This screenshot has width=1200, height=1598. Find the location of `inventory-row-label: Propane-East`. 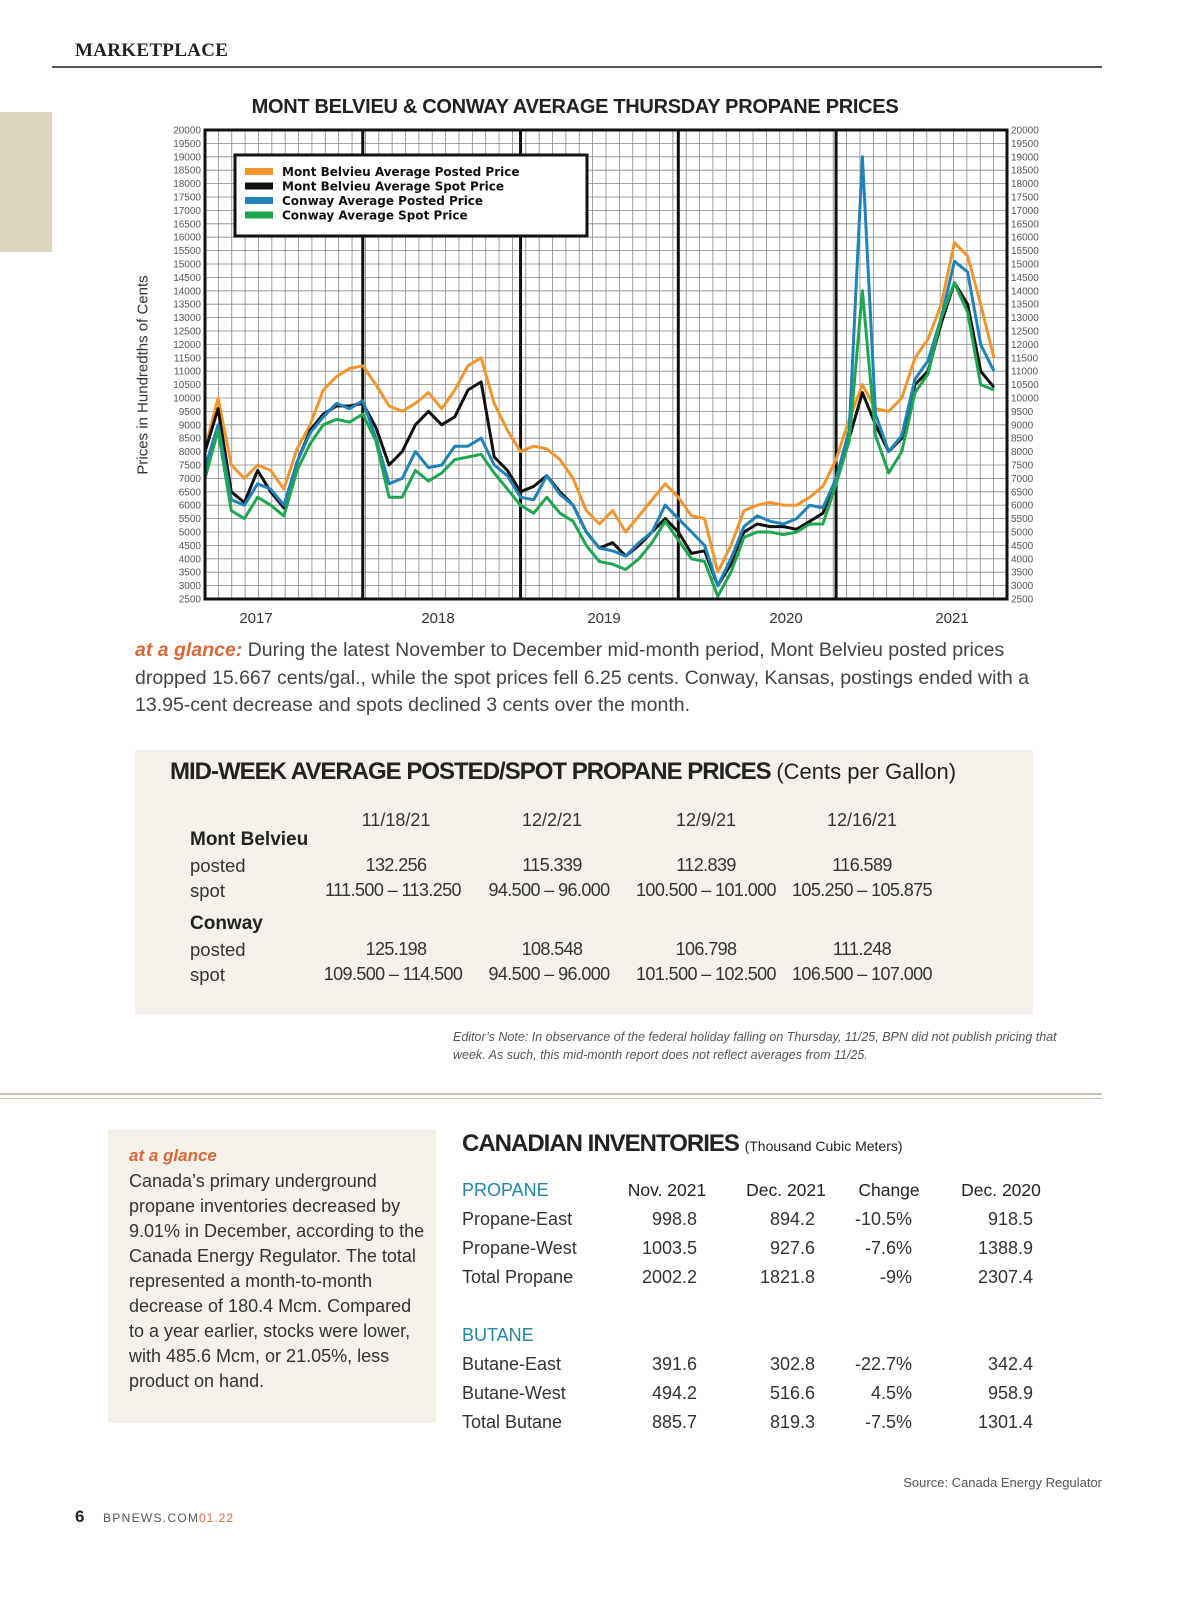

inventory-row-label: Propane-East is located at coordinates (517, 1219).